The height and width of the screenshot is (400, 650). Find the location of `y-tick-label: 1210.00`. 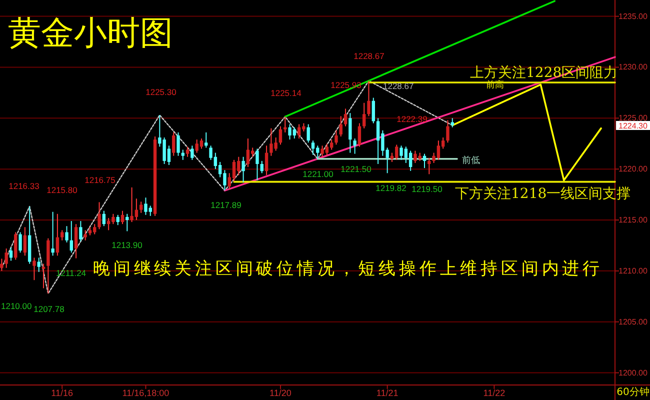

y-tick-label: 1210.00 is located at coordinates (633, 271).